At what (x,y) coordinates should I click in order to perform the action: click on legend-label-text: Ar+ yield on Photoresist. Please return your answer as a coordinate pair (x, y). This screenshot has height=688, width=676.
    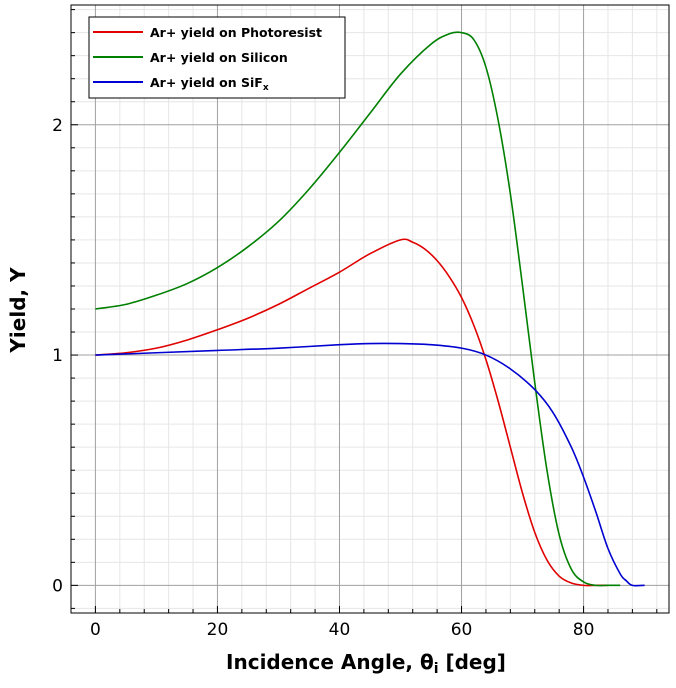
    Looking at the image, I should click on (236, 32).